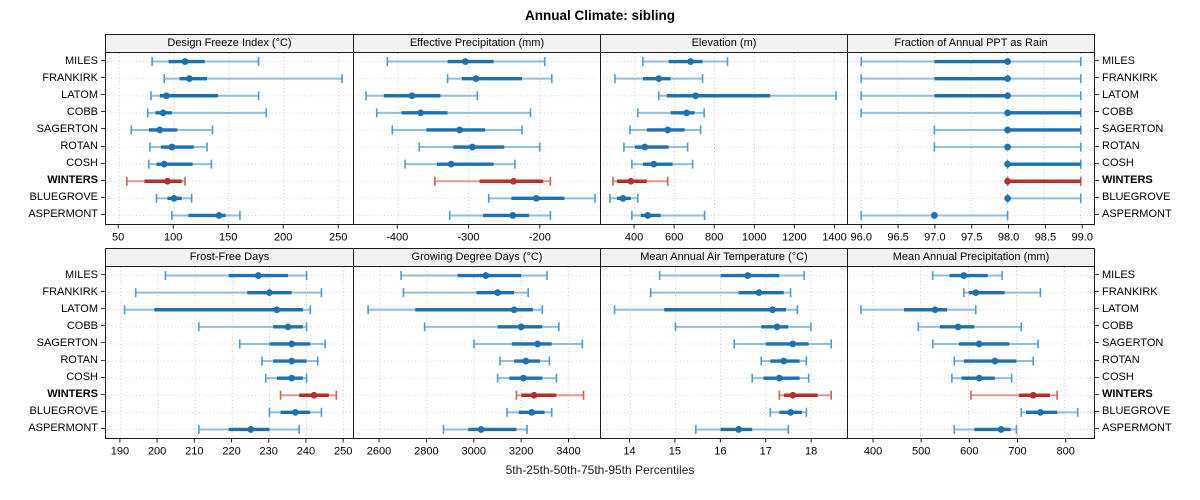 The height and width of the screenshot is (500, 1200). What do you see at coordinates (754, 238) in the screenshot?
I see `axis-tick-label: 1000` at bounding box center [754, 238].